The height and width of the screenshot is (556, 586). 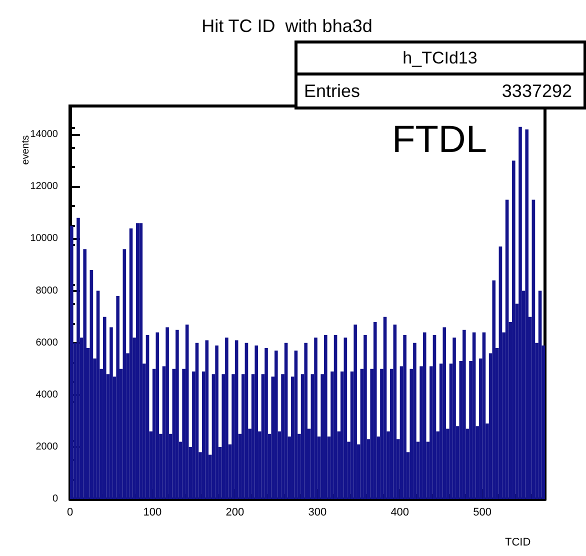 I want to click on x-tick-label: 0, so click(x=70, y=512).